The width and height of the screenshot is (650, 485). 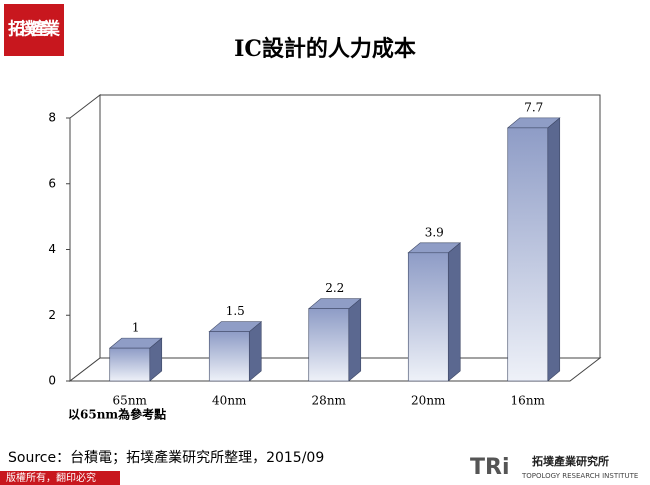 I want to click on value-label: 1.5, so click(x=235, y=311).